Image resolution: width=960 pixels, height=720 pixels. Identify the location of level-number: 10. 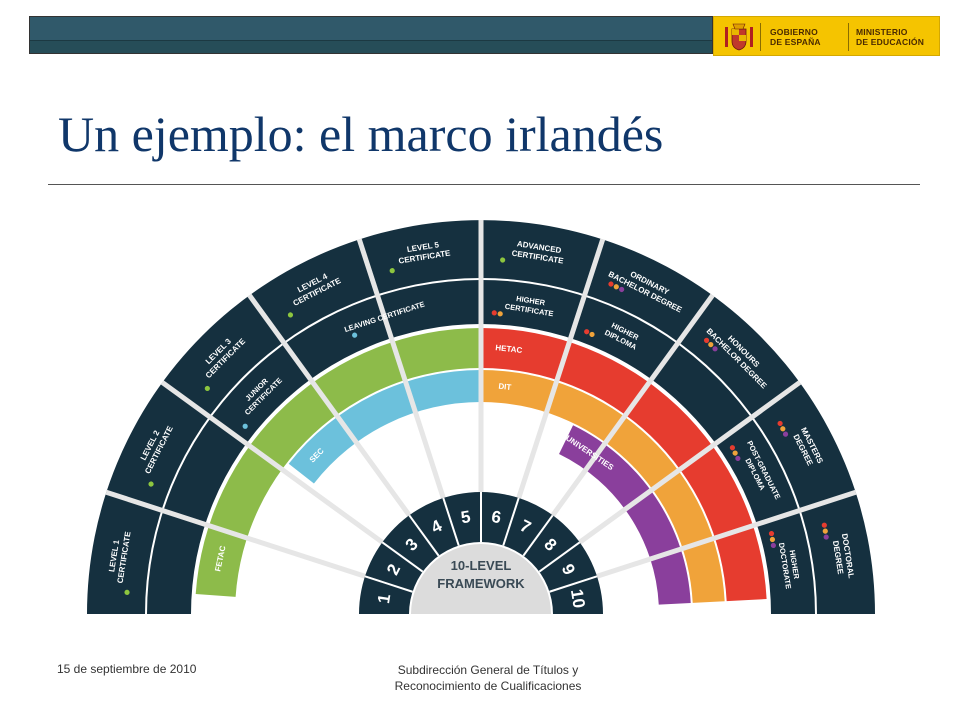
(578, 599).